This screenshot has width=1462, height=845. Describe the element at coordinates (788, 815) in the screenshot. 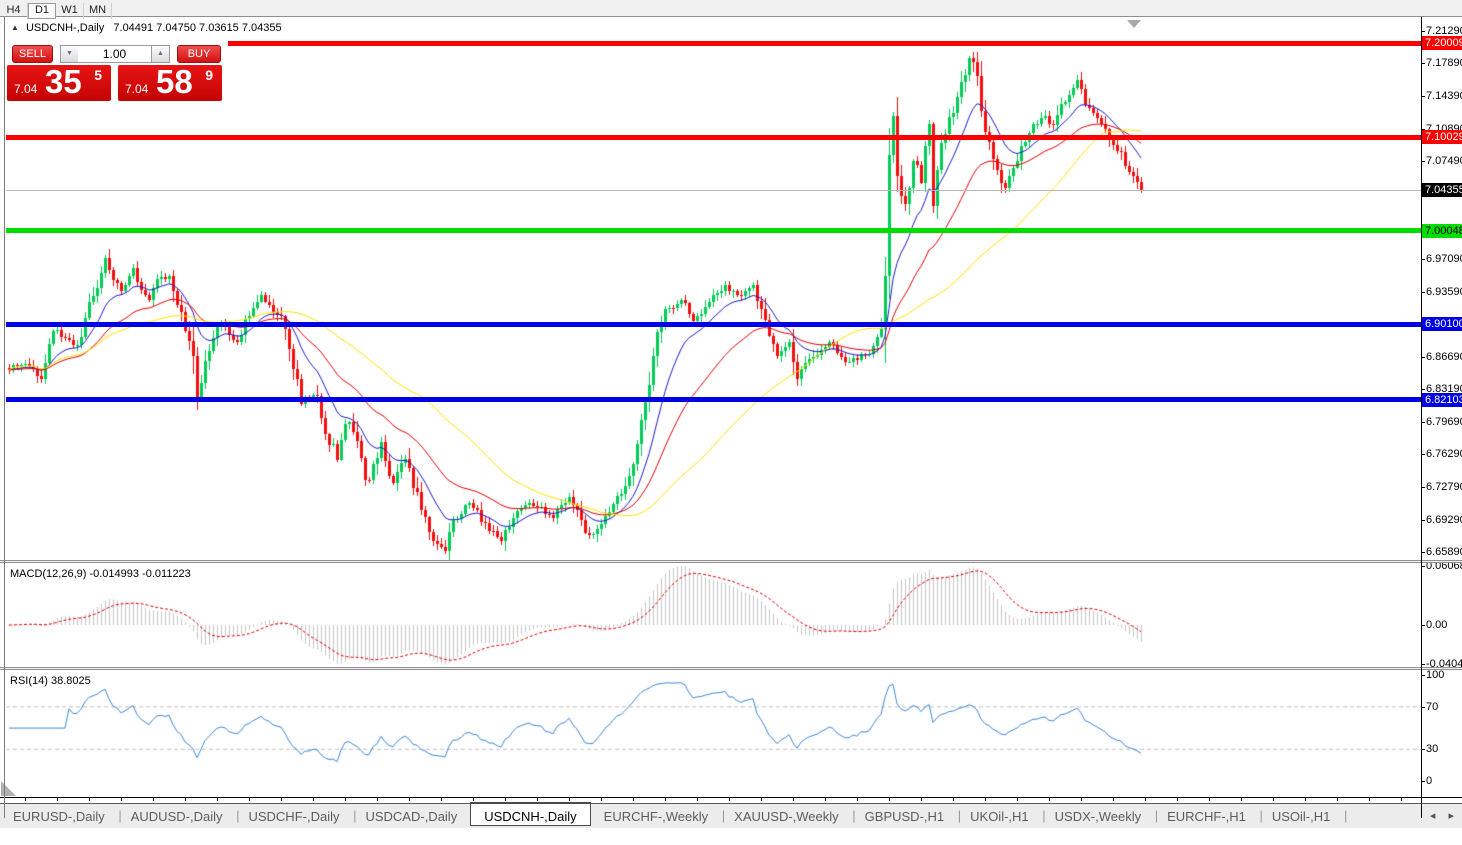

I see `chart-tab-xauusd: XAUUSD-,Weekly` at that location.